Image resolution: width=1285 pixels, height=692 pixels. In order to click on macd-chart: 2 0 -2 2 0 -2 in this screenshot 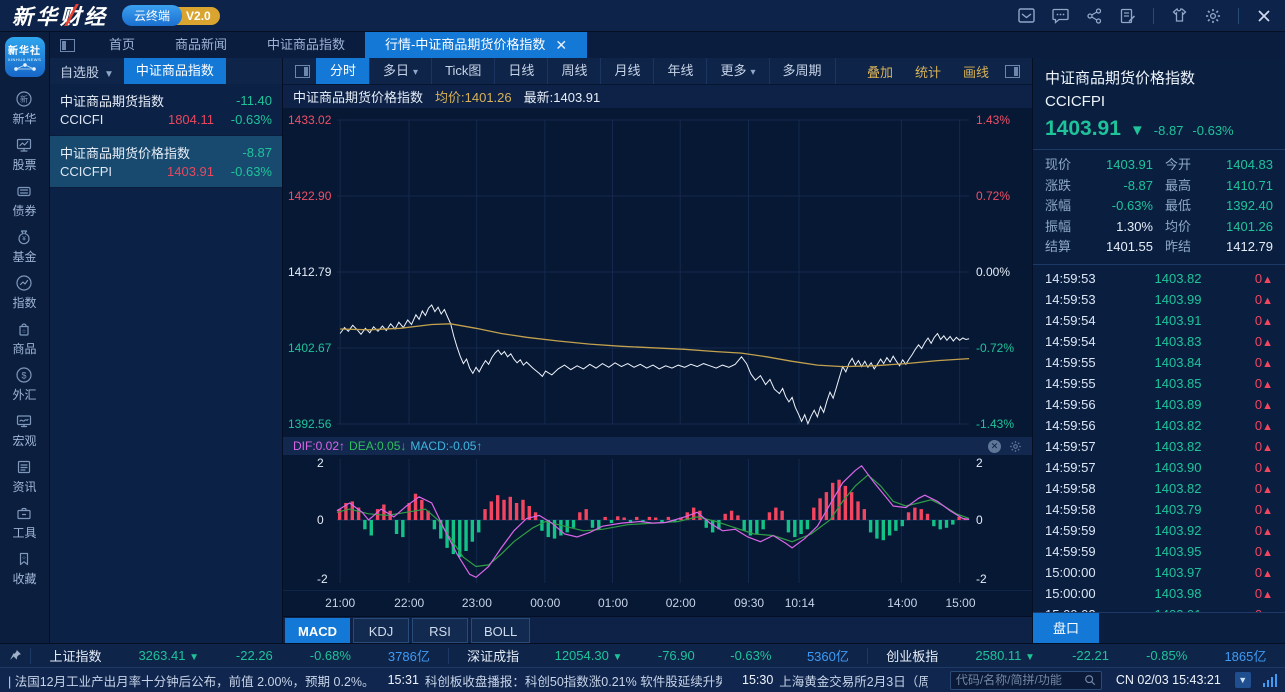, I will do `click(657, 522)`.